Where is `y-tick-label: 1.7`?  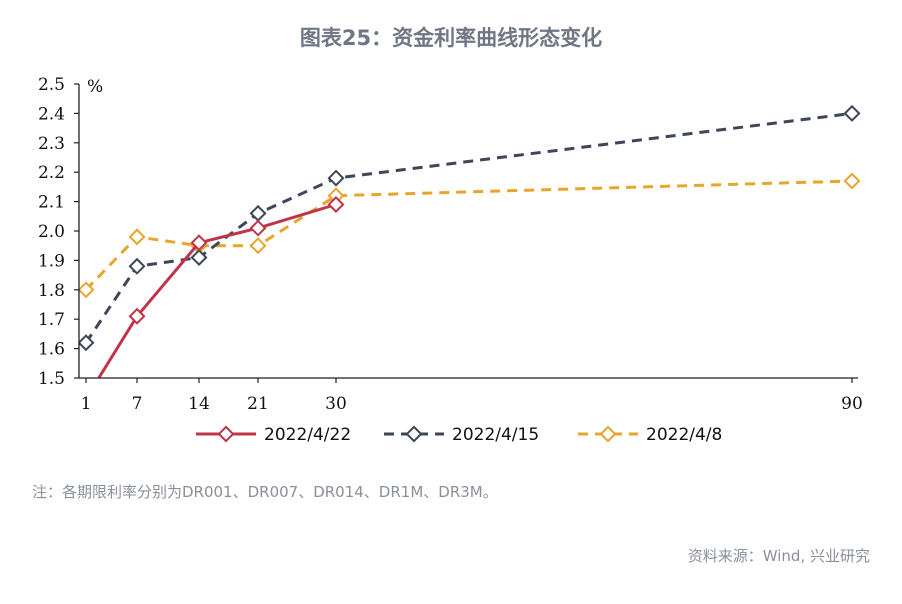 y-tick-label: 1.7 is located at coordinates (51, 320).